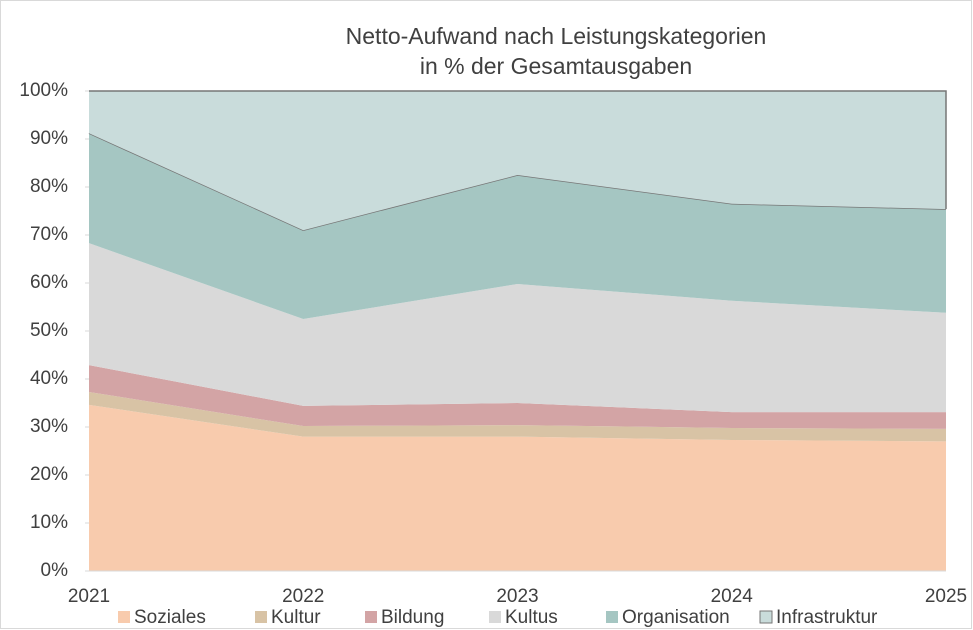  Describe the element at coordinates (303, 596) in the screenshot. I see `x-tick-label: 2022` at that location.